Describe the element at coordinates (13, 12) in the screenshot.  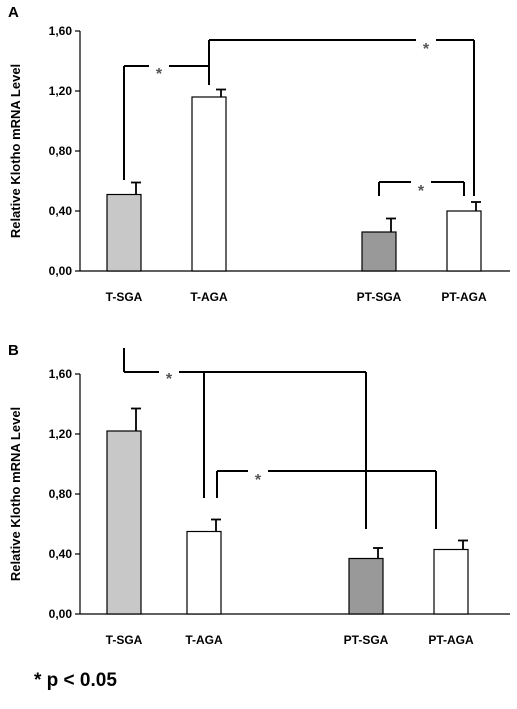
I see `panel-label: A` at that location.